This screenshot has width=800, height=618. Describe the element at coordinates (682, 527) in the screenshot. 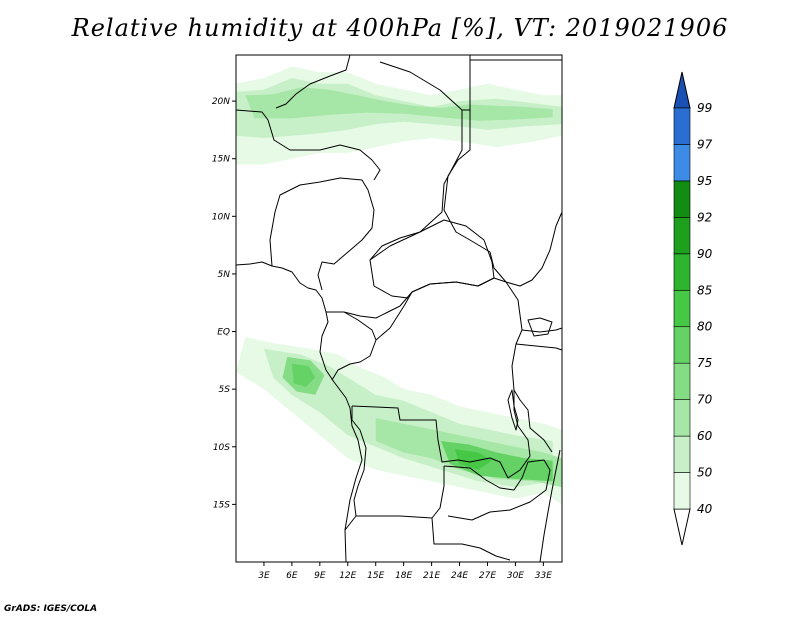

I see `colorbar-bottom-arrow` at that location.